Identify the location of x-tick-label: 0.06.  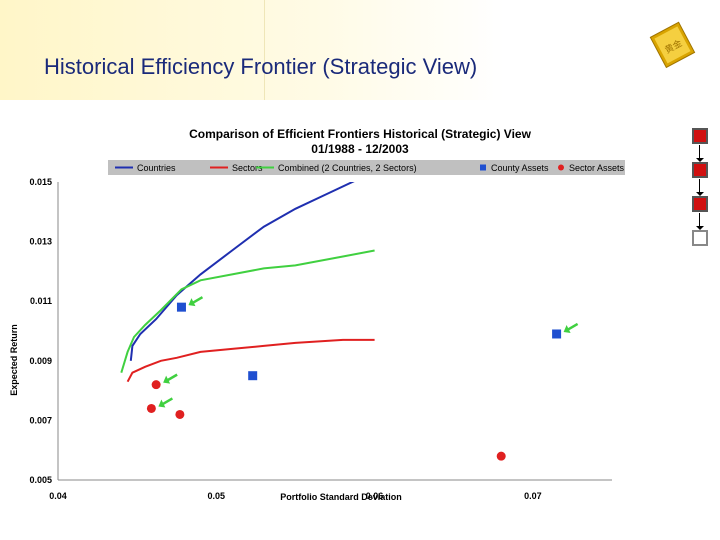
(375, 496).